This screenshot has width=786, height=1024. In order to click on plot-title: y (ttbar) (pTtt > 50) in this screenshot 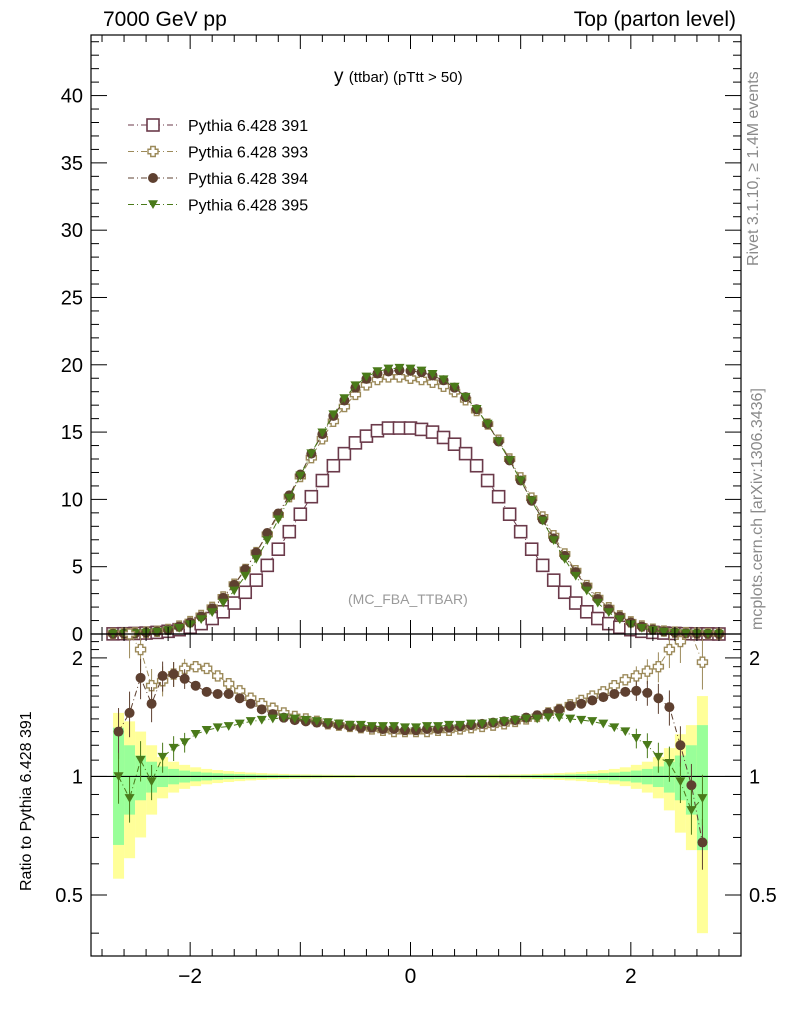, I will do `click(398, 77)`.